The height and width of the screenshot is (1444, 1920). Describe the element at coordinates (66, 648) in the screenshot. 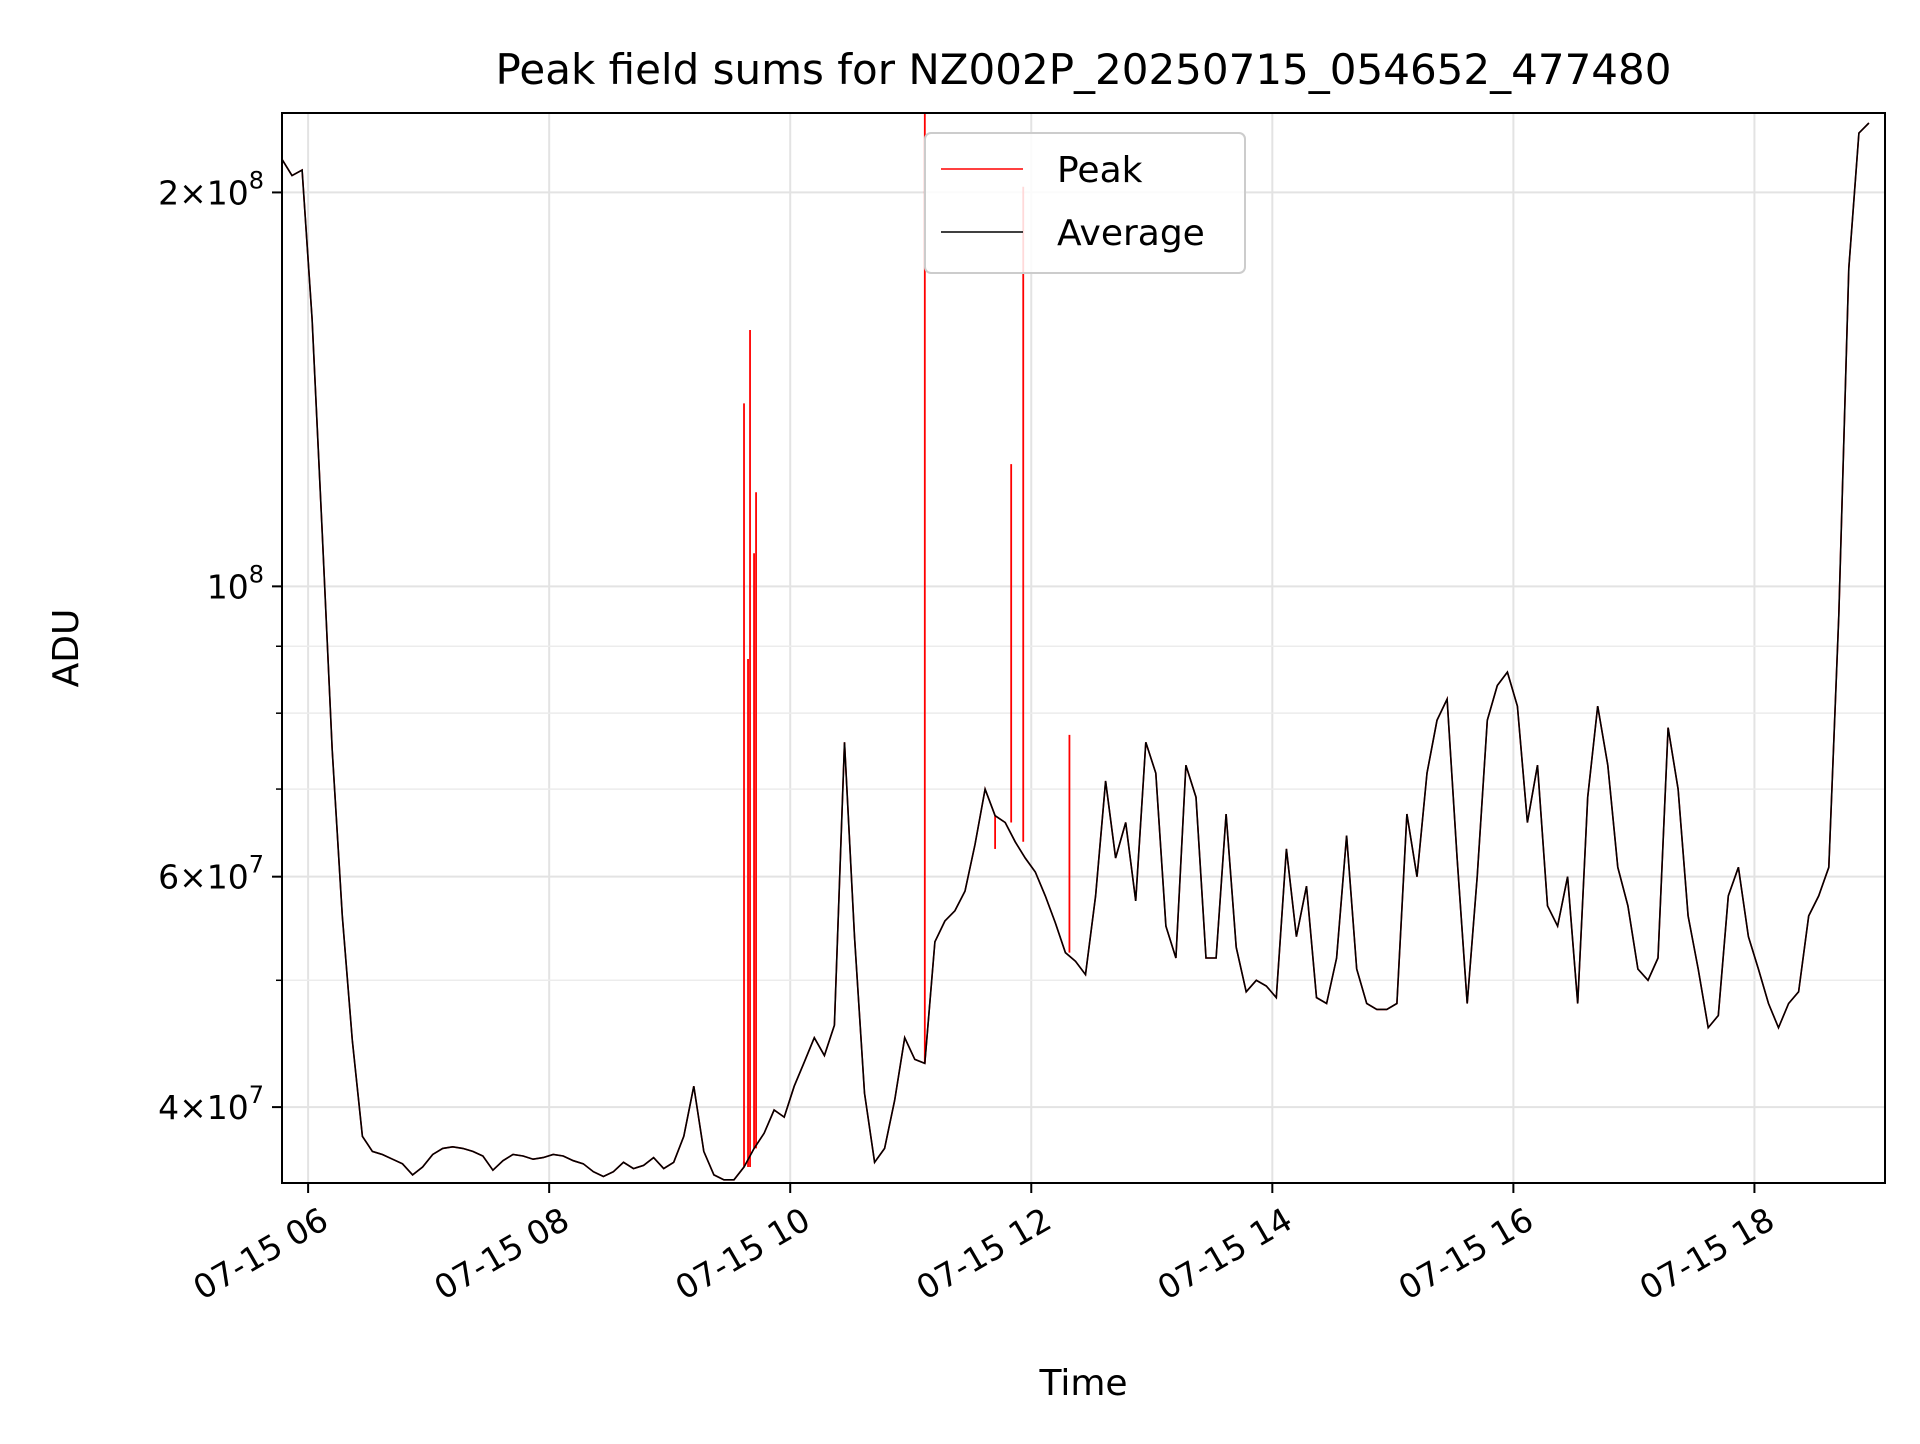

I see `y-axis-label: ADU` at that location.